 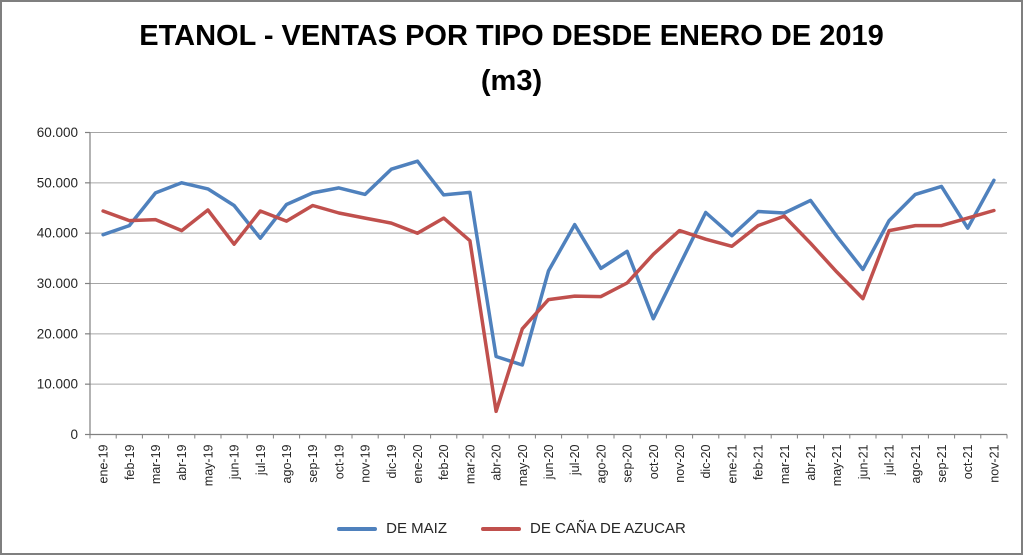 I want to click on x-tick-label: mar-19, so click(x=156, y=464).